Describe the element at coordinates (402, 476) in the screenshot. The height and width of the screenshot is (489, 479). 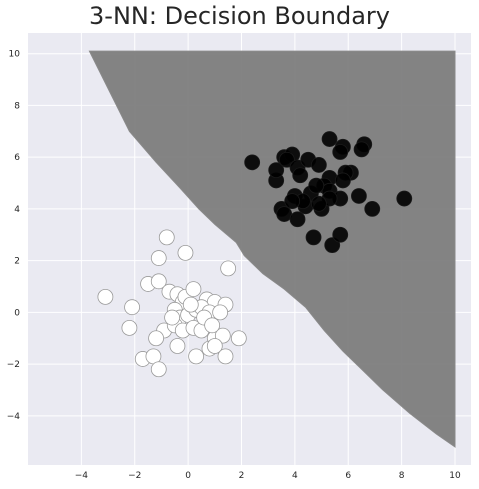
I see `x-tick-label: 8` at that location.